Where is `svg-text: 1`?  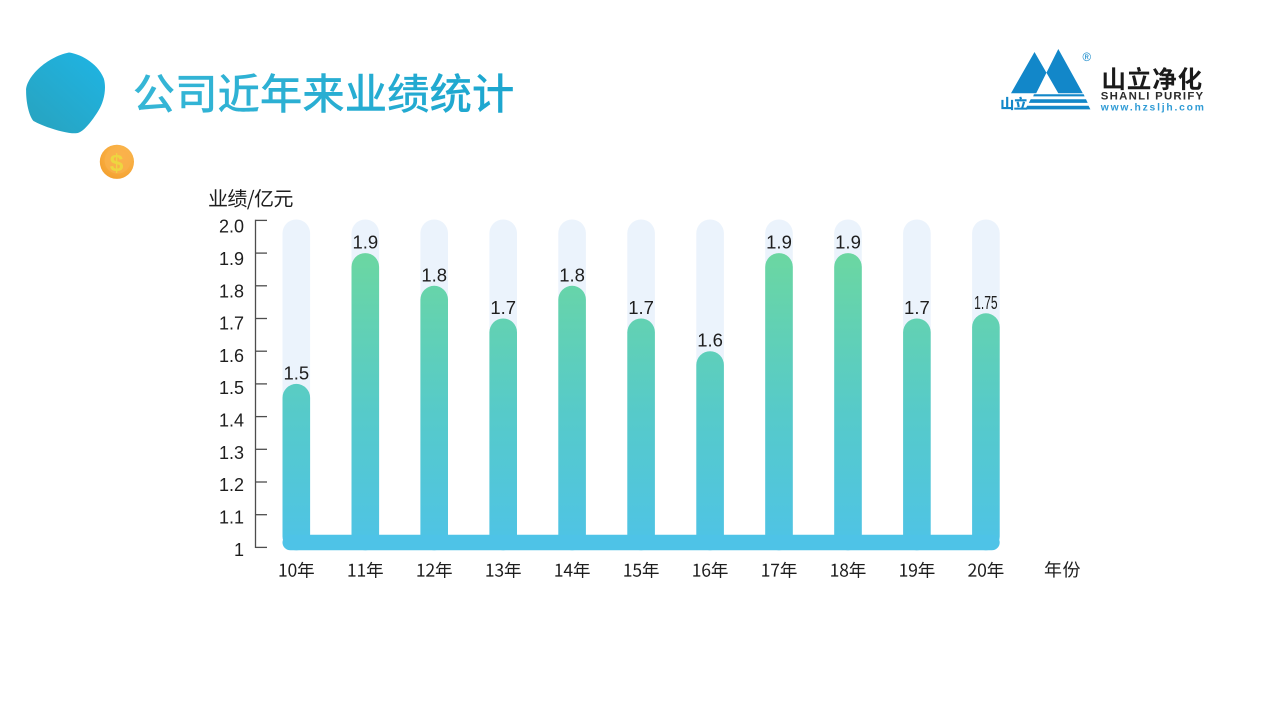
svg-text: 1 is located at coordinates (239, 550).